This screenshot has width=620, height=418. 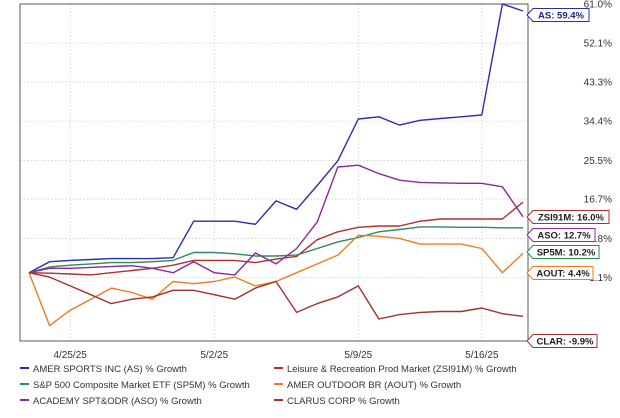 What do you see at coordinates (598, 200) in the screenshot?
I see `y-tick-label: 16.7%` at bounding box center [598, 200].